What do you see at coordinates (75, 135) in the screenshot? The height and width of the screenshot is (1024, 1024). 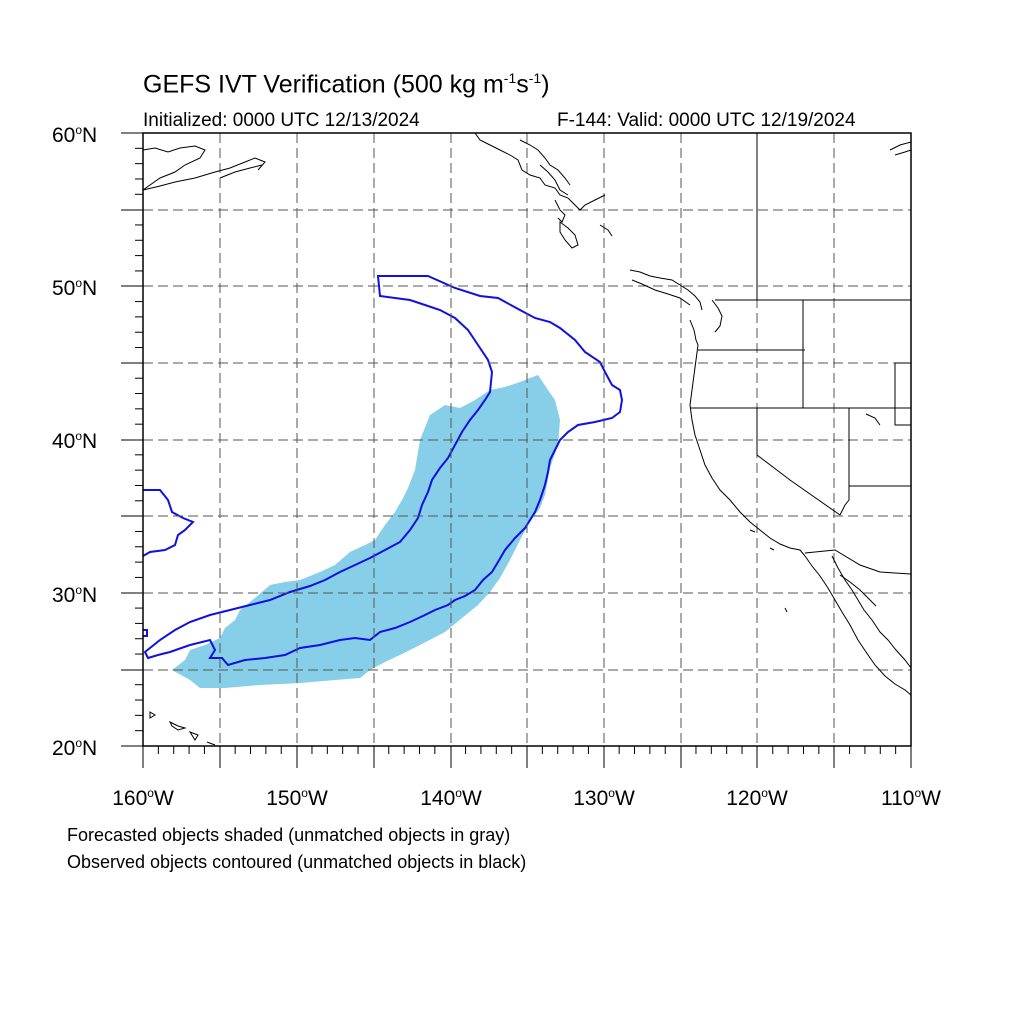 I see `lat-label-60: 60oN` at bounding box center [75, 135].